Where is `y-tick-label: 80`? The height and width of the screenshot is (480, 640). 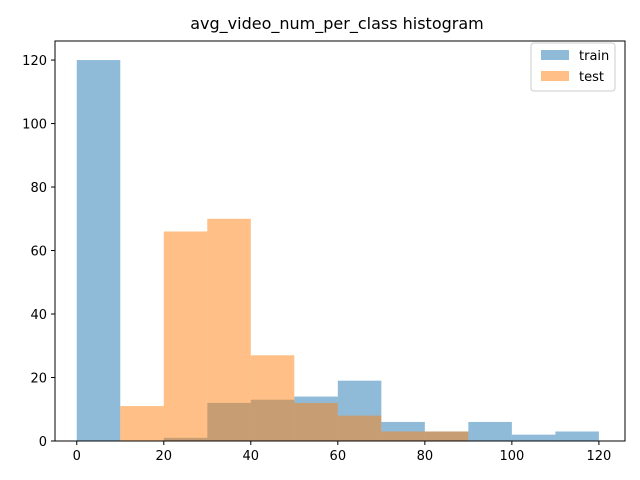
y-tick-label: 80 is located at coordinates (38, 188).